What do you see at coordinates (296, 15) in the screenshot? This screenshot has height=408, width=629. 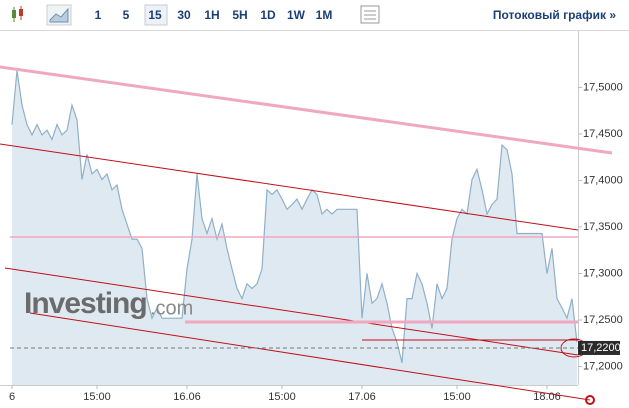 I see `interval-button: 1W` at bounding box center [296, 15].